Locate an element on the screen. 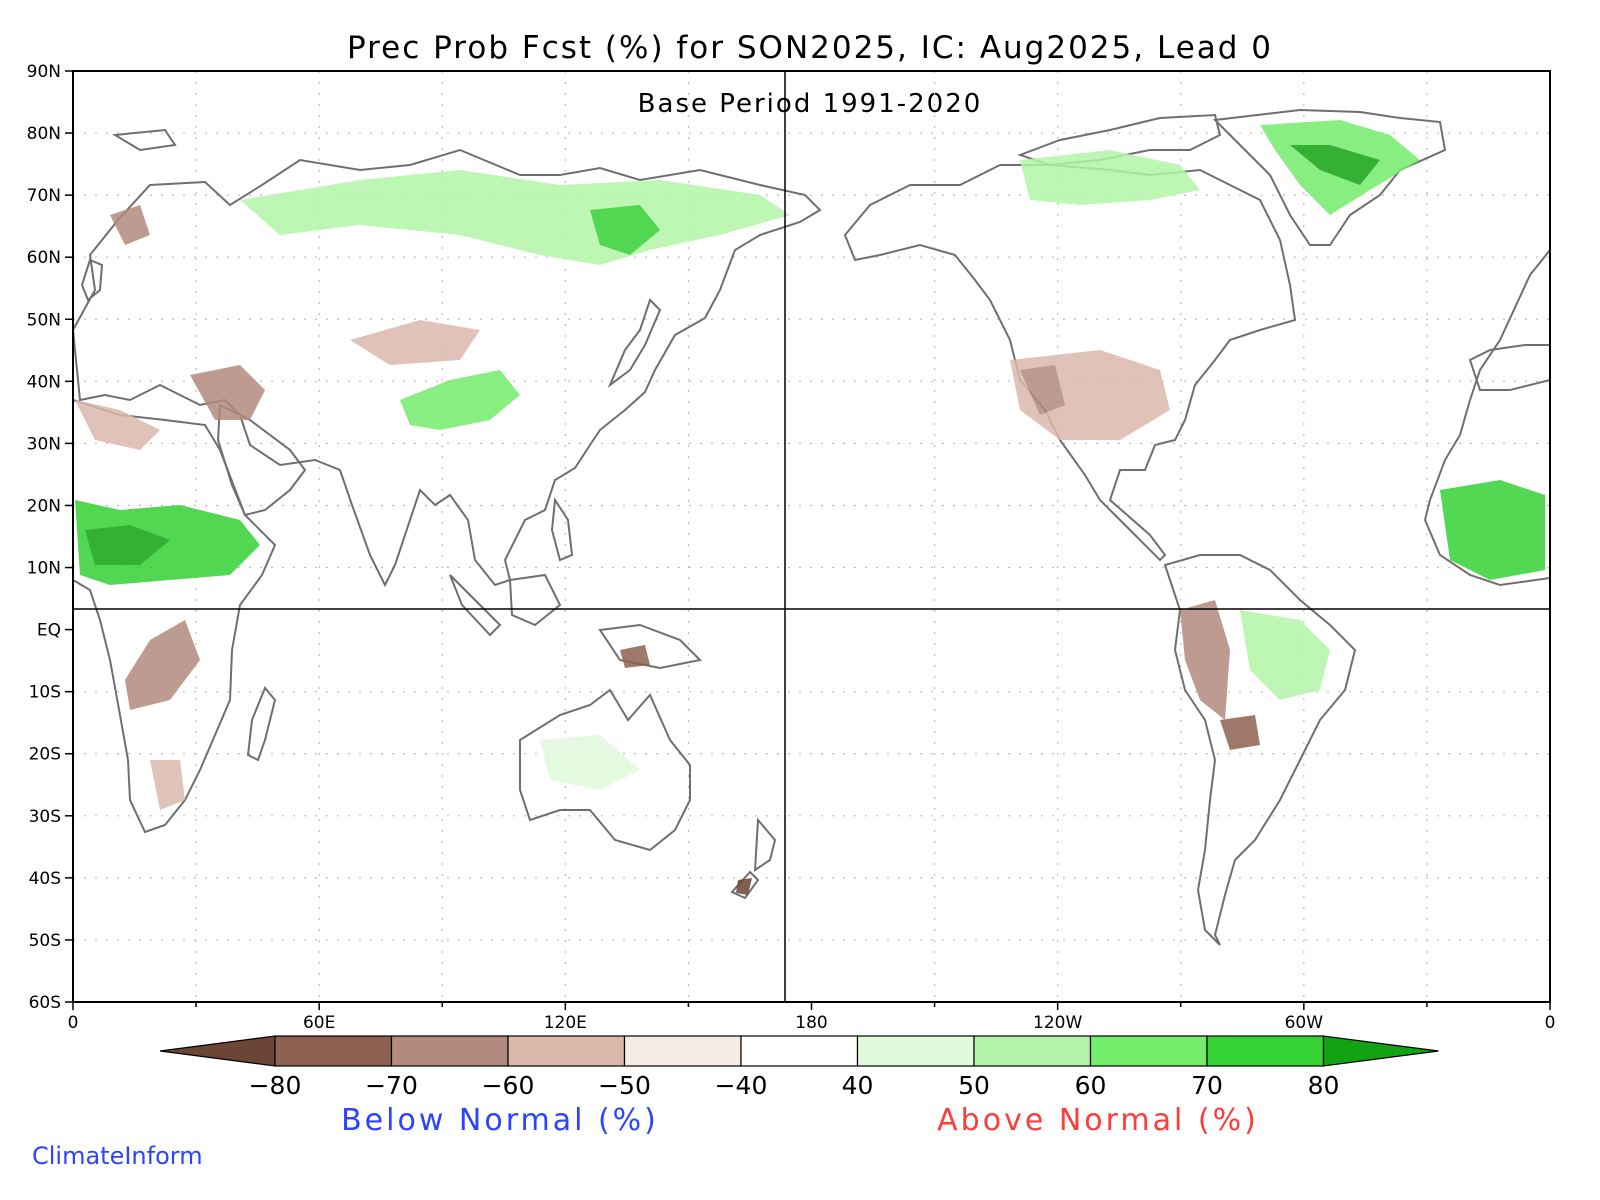  lat-tick-label: 70N is located at coordinates (44, 196).